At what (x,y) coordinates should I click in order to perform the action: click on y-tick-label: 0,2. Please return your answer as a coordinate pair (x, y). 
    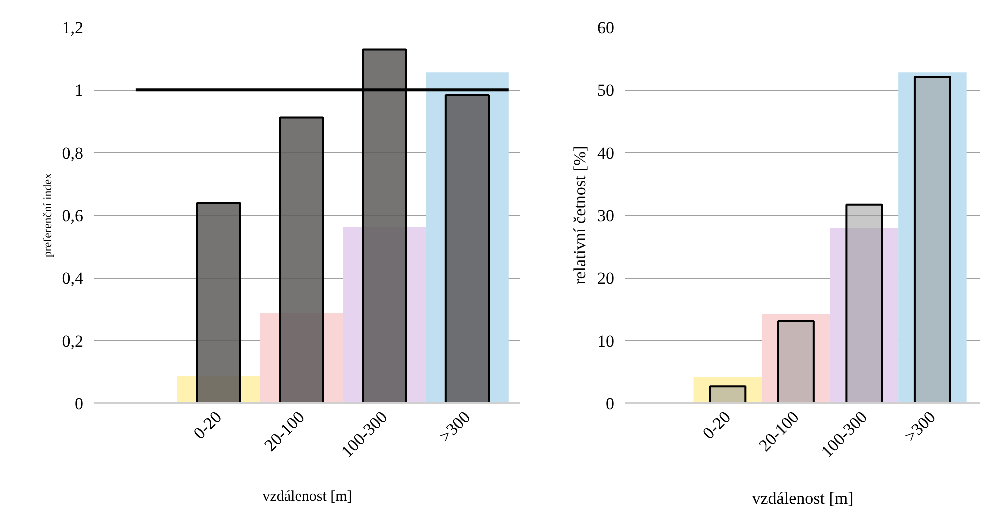
    Looking at the image, I should click on (73, 341).